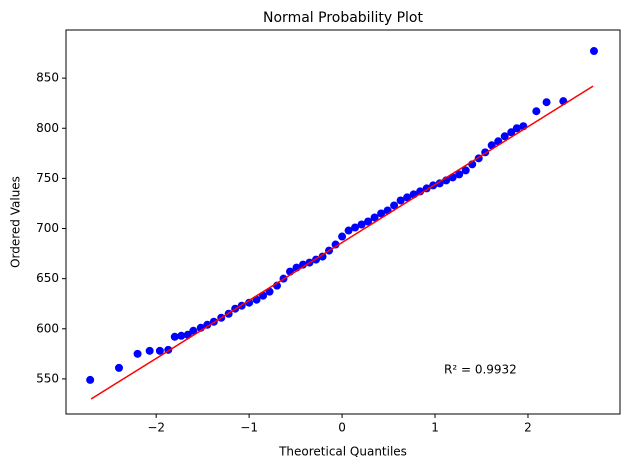  I want to click on x-tick-label: −2, so click(156, 428).